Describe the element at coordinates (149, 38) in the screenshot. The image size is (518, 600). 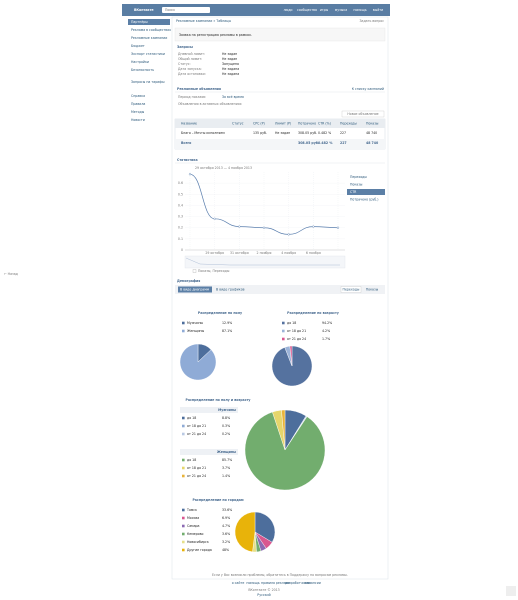
I see `menu-item: Рекламные кампании` at that location.